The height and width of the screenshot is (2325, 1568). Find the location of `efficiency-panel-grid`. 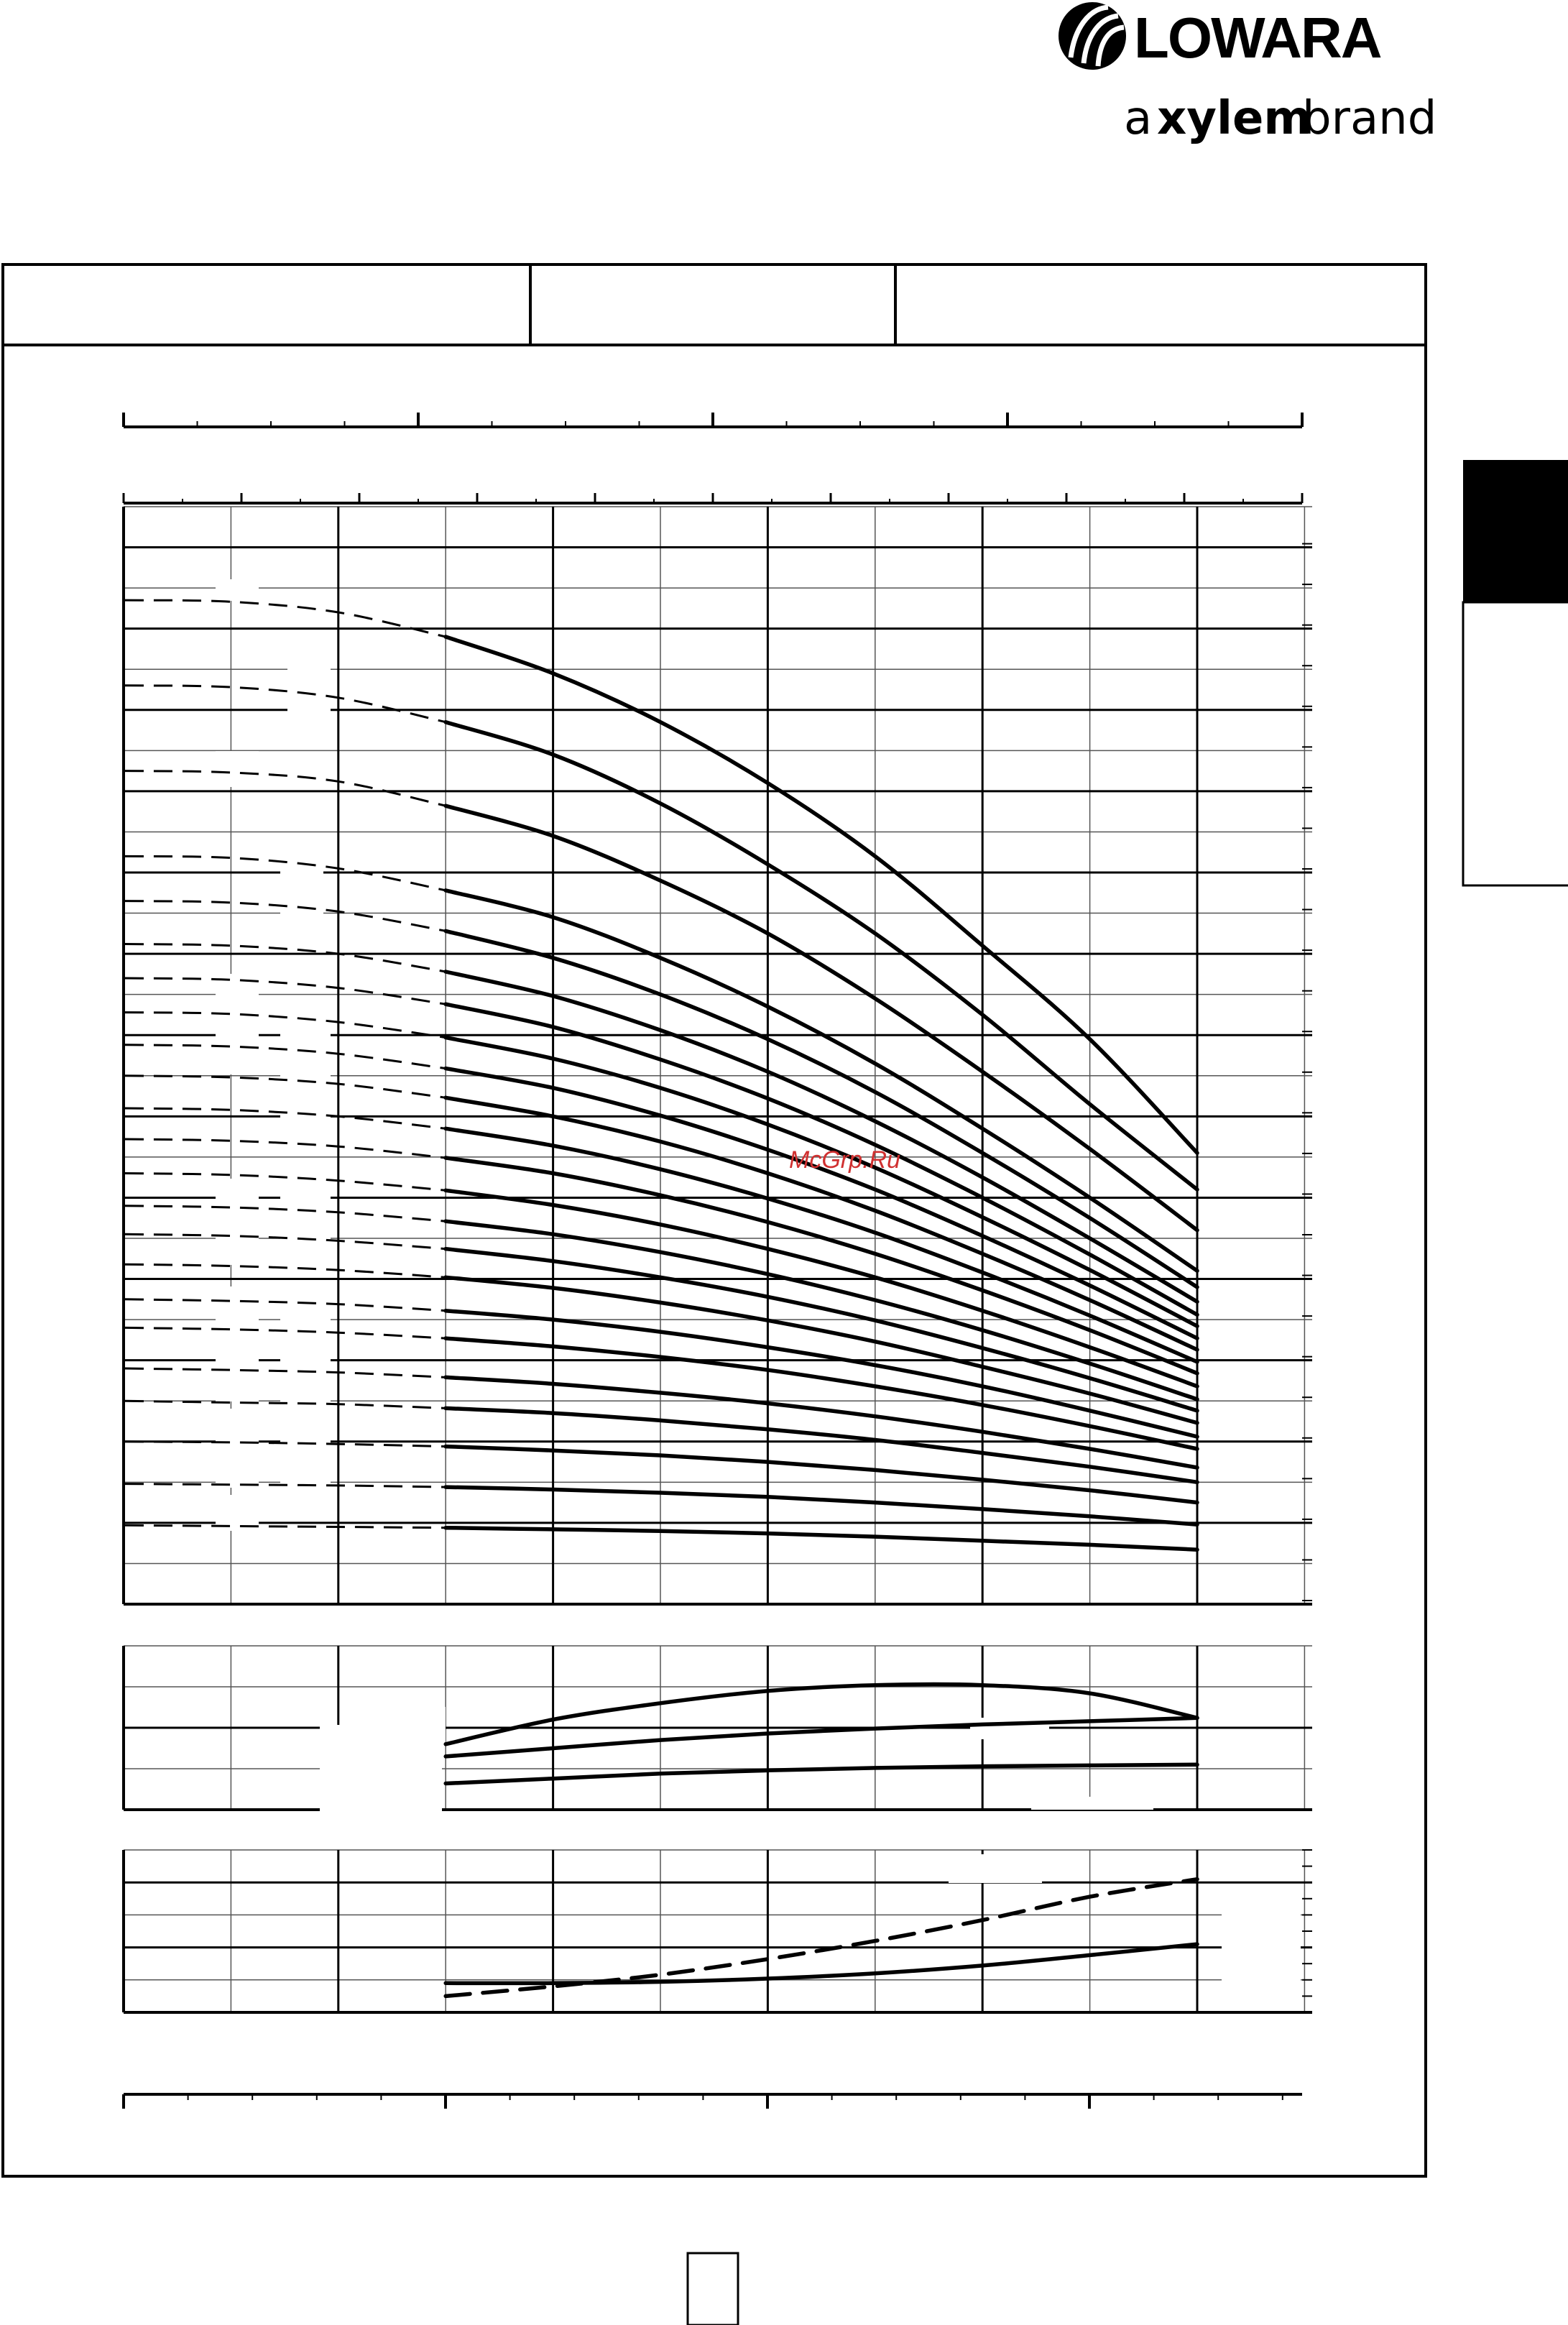

efficiency-panel-grid is located at coordinates (717, 1728).